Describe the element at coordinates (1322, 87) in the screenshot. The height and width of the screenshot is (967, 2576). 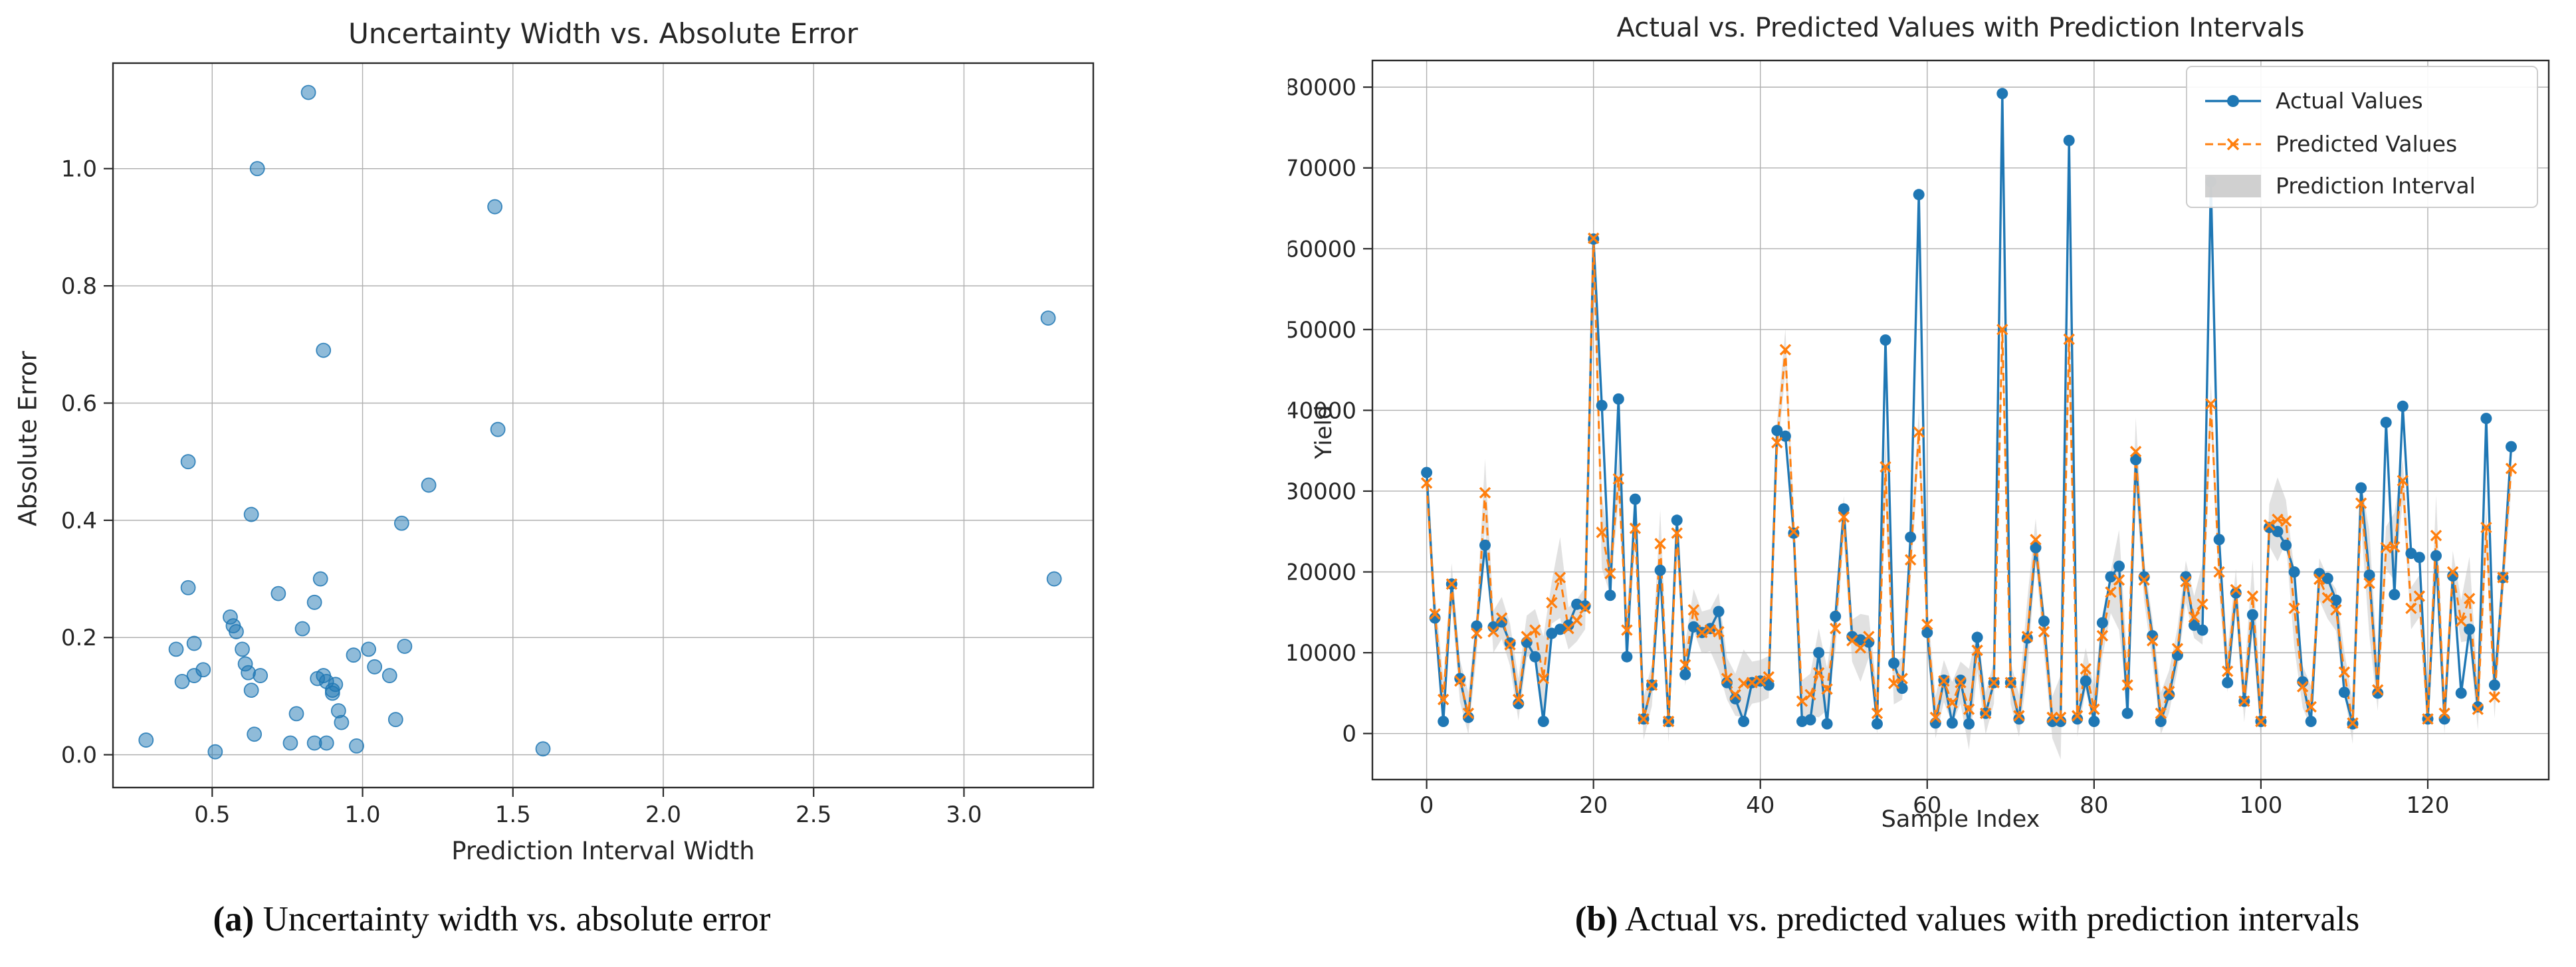
I see `line-y-tick-label: 80000` at that location.